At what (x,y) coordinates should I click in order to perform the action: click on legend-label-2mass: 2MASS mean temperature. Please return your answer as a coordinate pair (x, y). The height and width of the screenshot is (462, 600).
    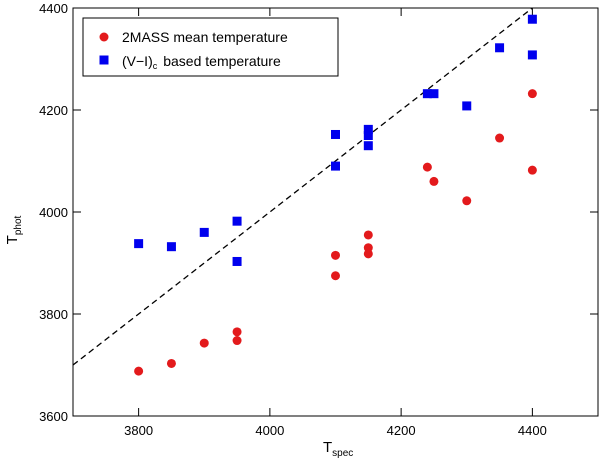
    Looking at the image, I should click on (205, 37).